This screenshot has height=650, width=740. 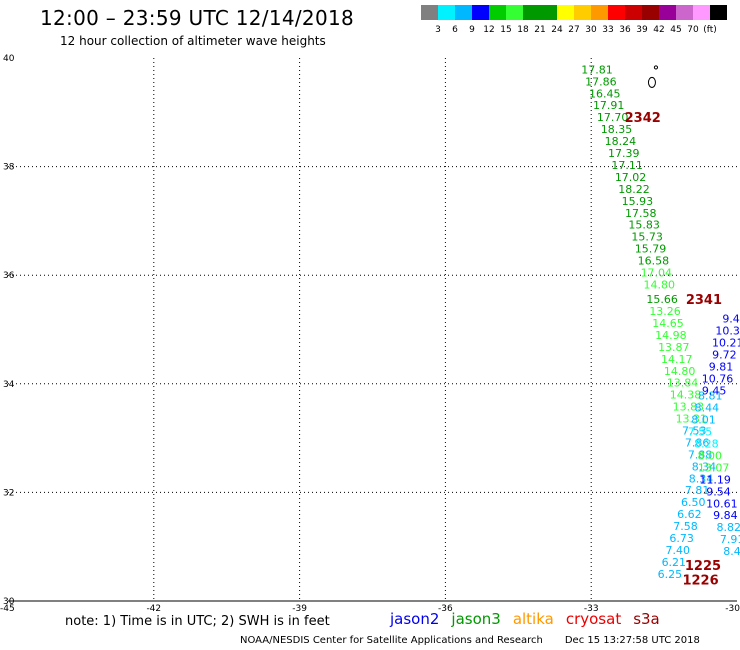 I want to click on wave-height-label: 9.81, so click(x=721, y=366).